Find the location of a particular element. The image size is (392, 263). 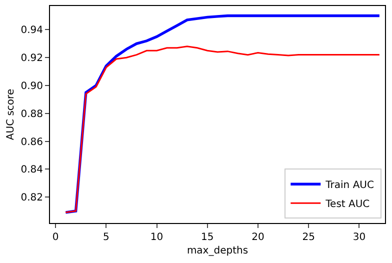

x-tick-label: 5 is located at coordinates (106, 237).